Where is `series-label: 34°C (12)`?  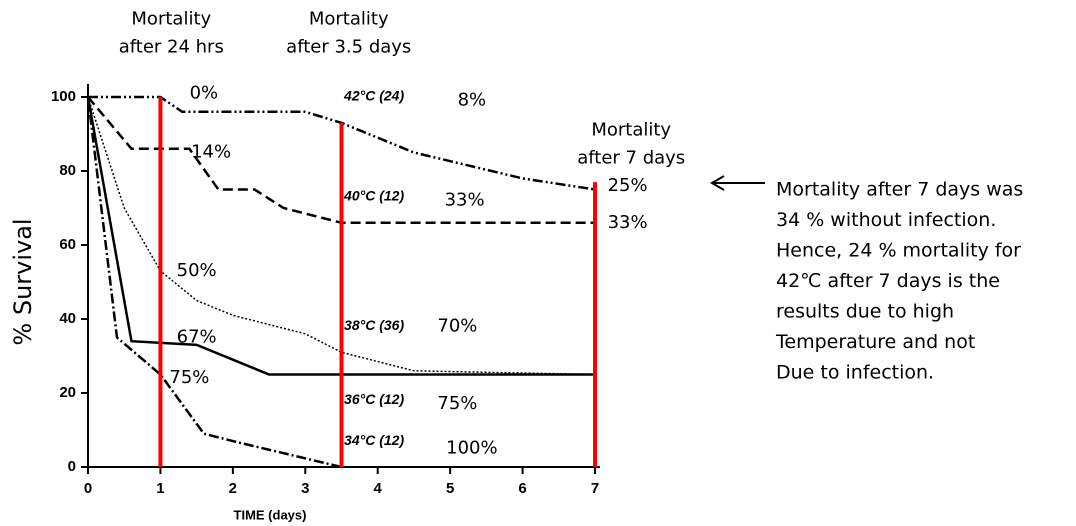
series-label: 34°C (12) is located at coordinates (374, 440).